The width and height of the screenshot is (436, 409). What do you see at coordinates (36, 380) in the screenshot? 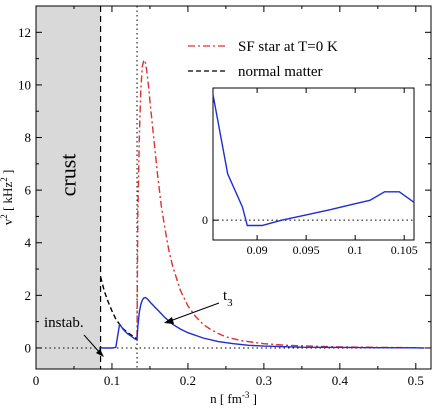
I see `x-tick-label: 0` at bounding box center [36, 380].